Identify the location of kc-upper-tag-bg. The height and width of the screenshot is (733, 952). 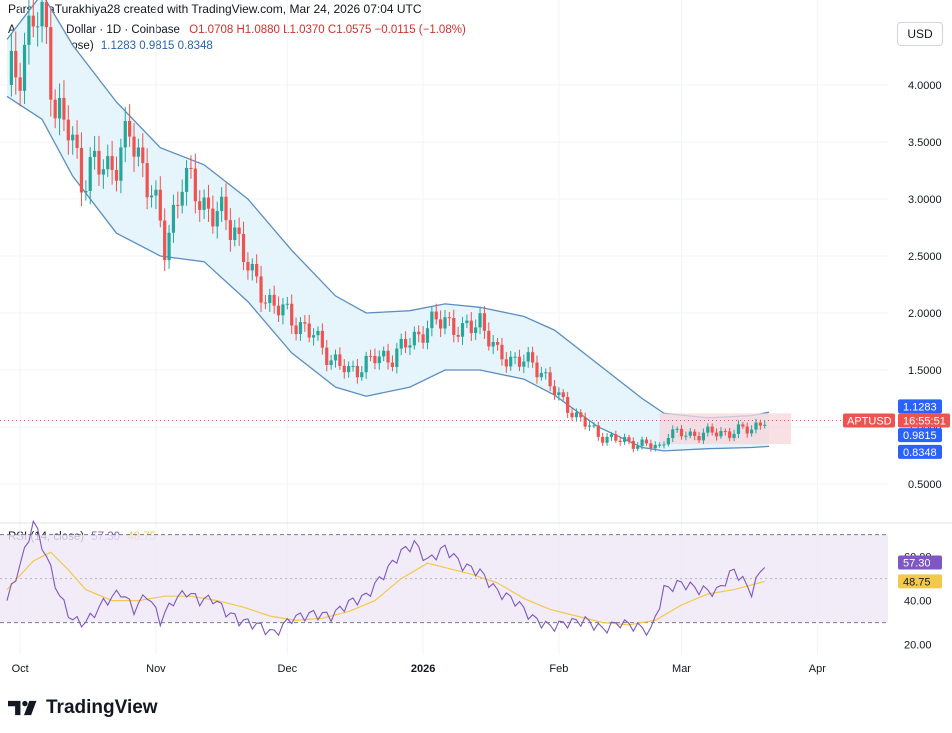
(920, 406).